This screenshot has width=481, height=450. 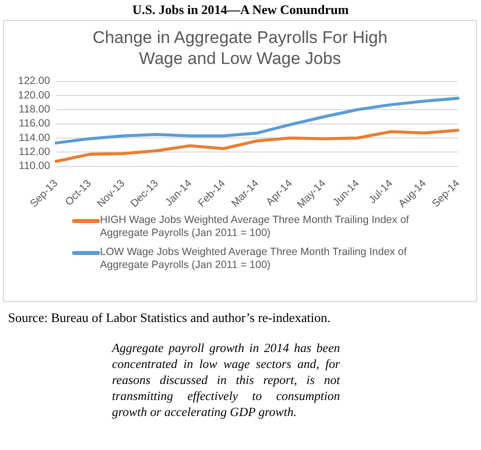 I want to click on y-tick-label: 110.00, so click(x=34, y=166).